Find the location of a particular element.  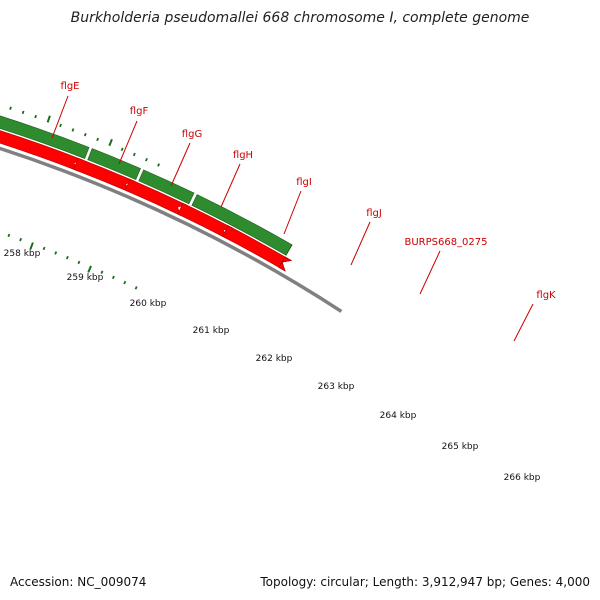

kbp-label: 263 kbp is located at coordinates (336, 387).